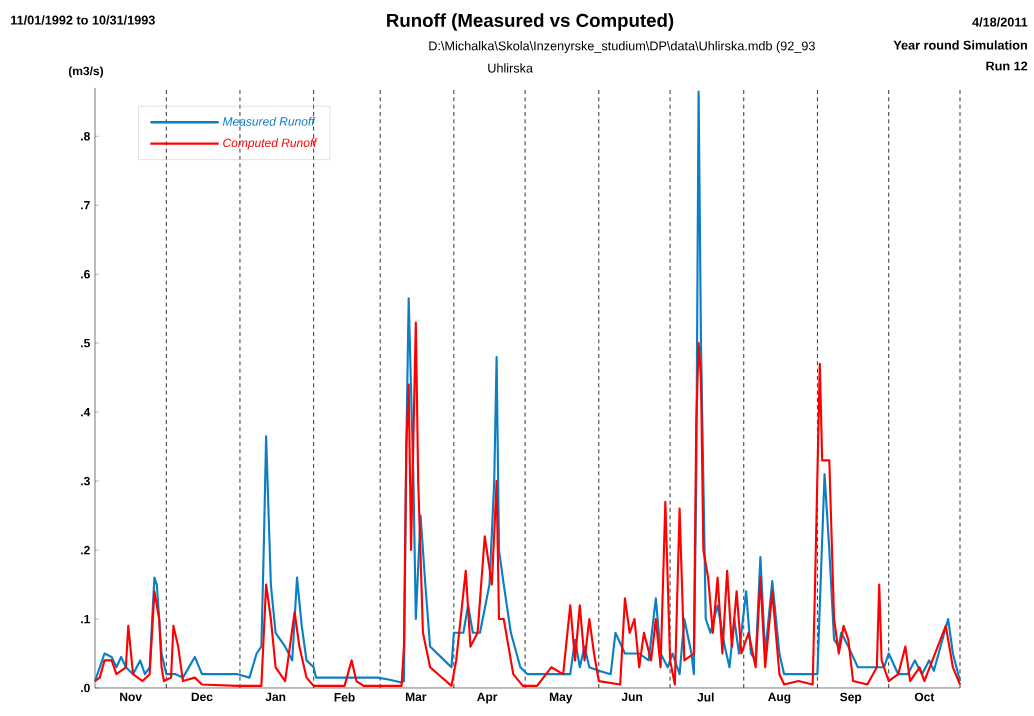 The height and width of the screenshot is (716, 1034). What do you see at coordinates (511, 68) in the screenshot?
I see `text: Uhlirska` at bounding box center [511, 68].